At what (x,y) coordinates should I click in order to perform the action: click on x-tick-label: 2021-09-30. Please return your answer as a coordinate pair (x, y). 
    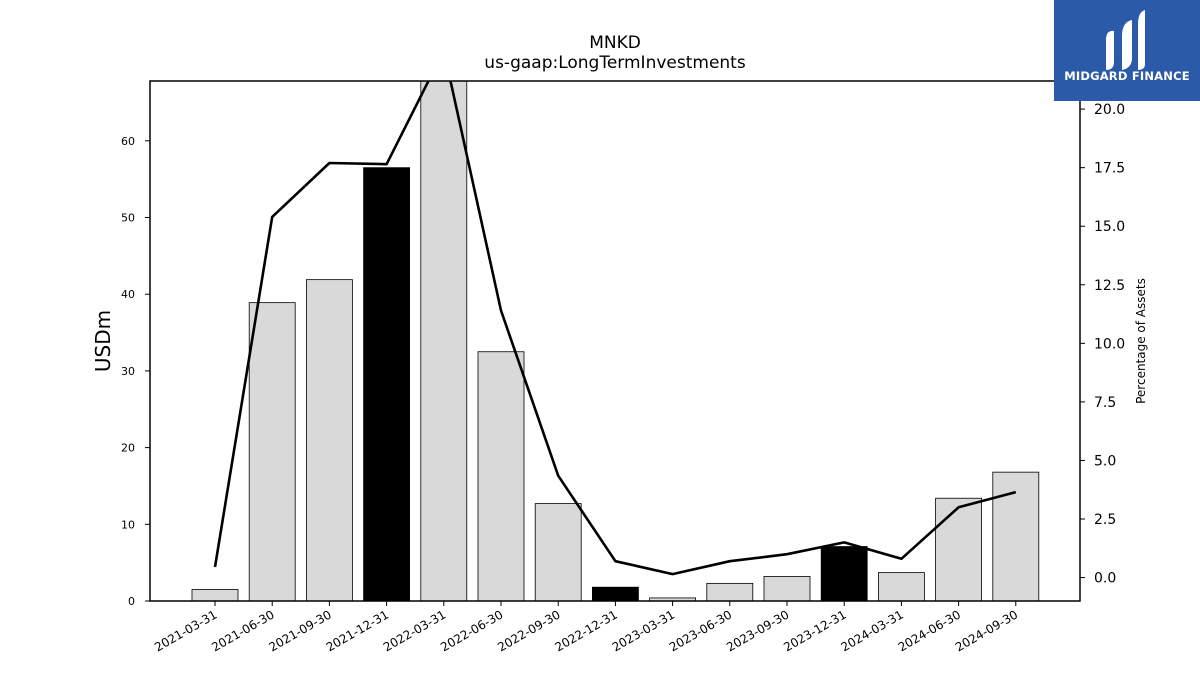
    Looking at the image, I should click on (299, 630).